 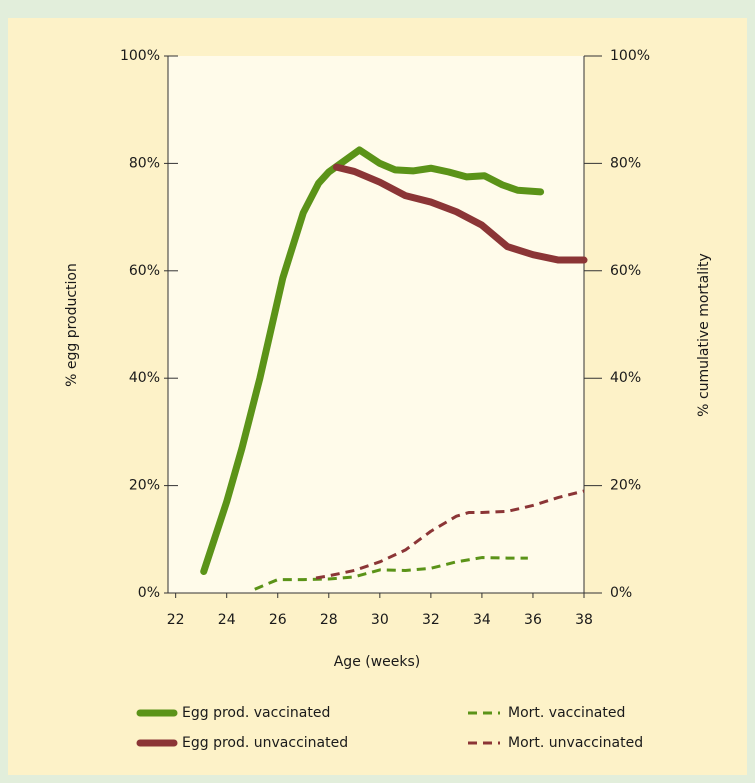 What do you see at coordinates (625, 378) in the screenshot?
I see `y2-tick-label: 40%` at bounding box center [625, 378].